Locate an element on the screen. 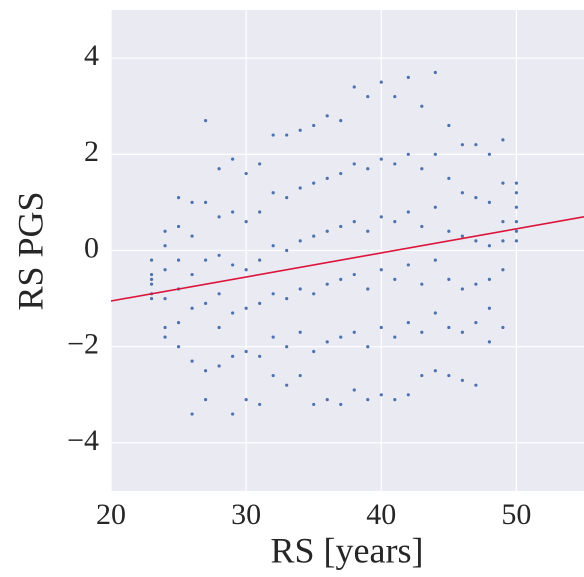  y-tick-label: −4 is located at coordinates (83, 440).